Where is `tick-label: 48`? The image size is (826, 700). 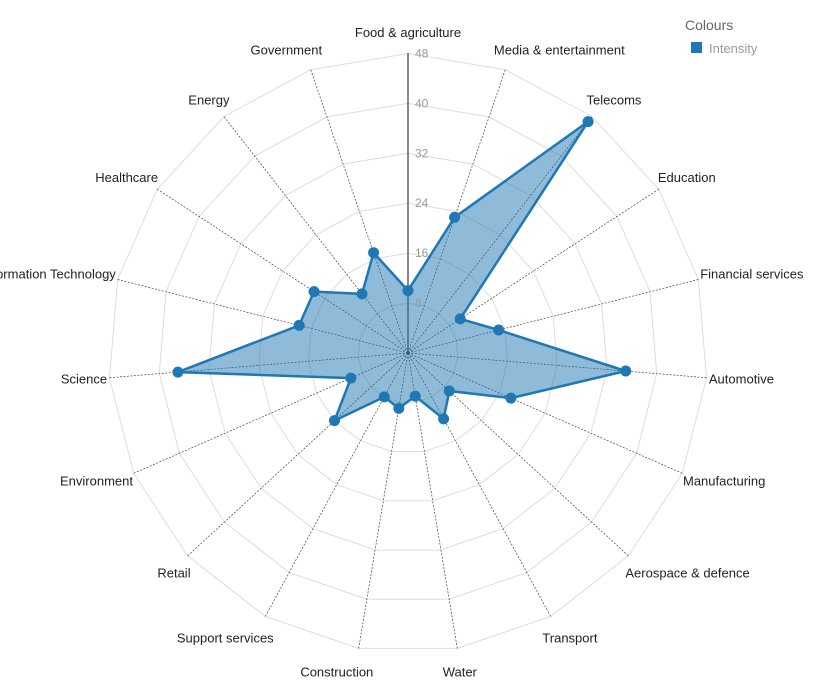
tick-label: 48 is located at coordinates (422, 54).